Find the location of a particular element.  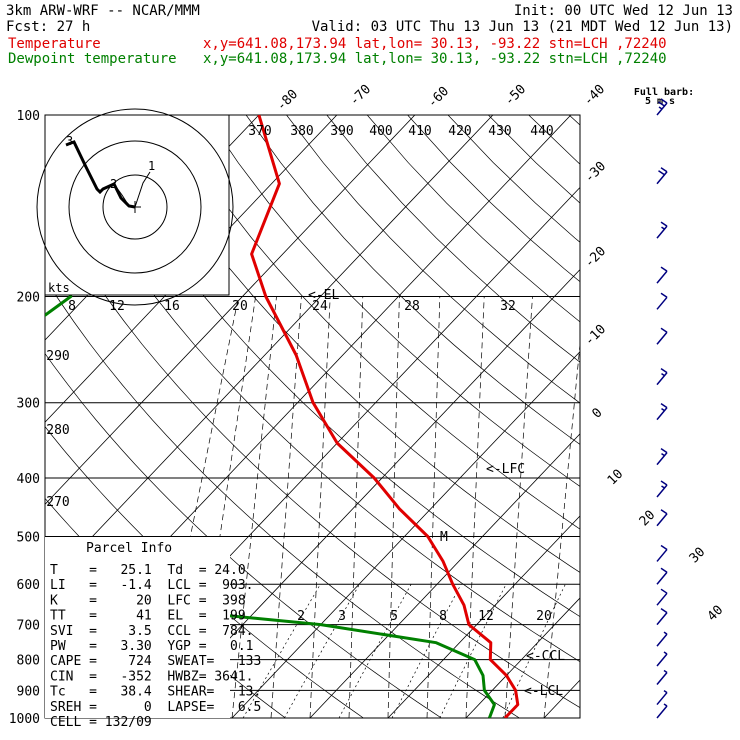

theta-label-400: 400 is located at coordinates (380, 131).